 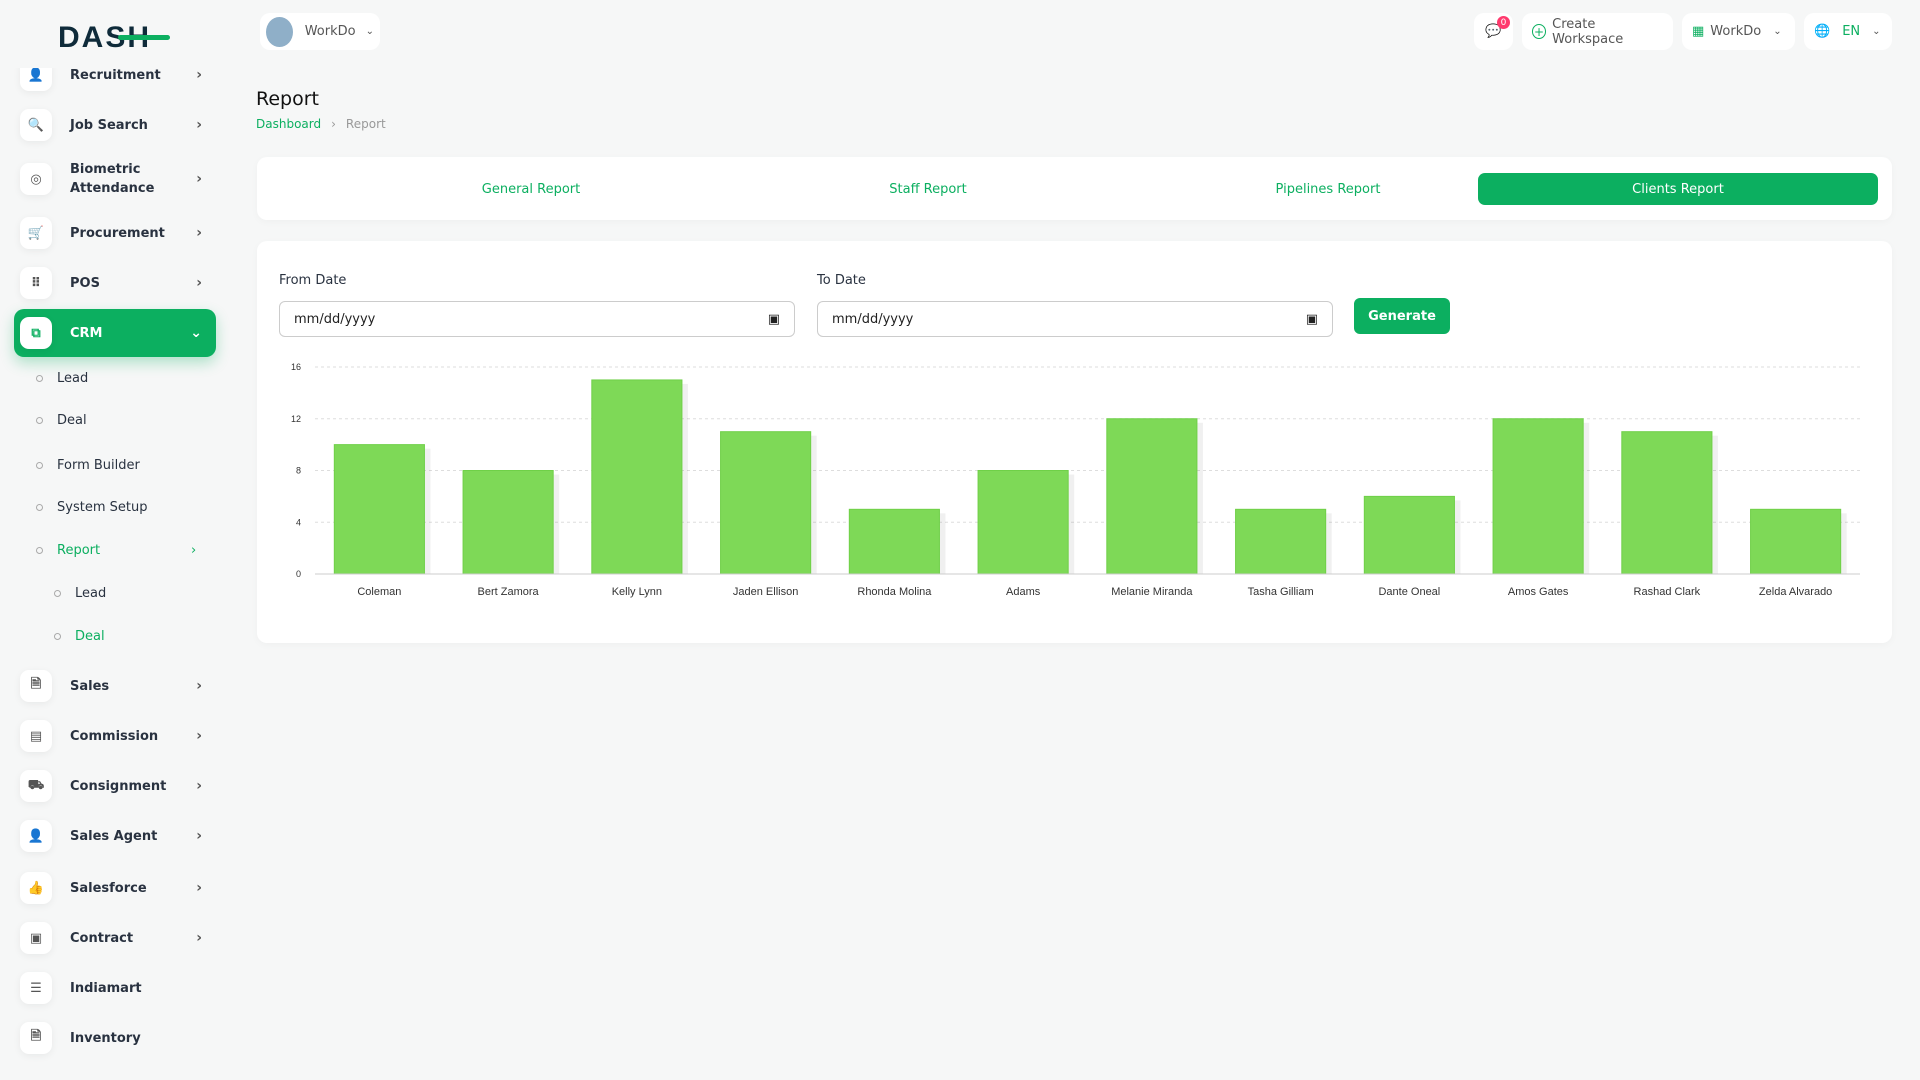 I want to click on sidebar-item-label: Indiamart, so click(x=106, y=988).